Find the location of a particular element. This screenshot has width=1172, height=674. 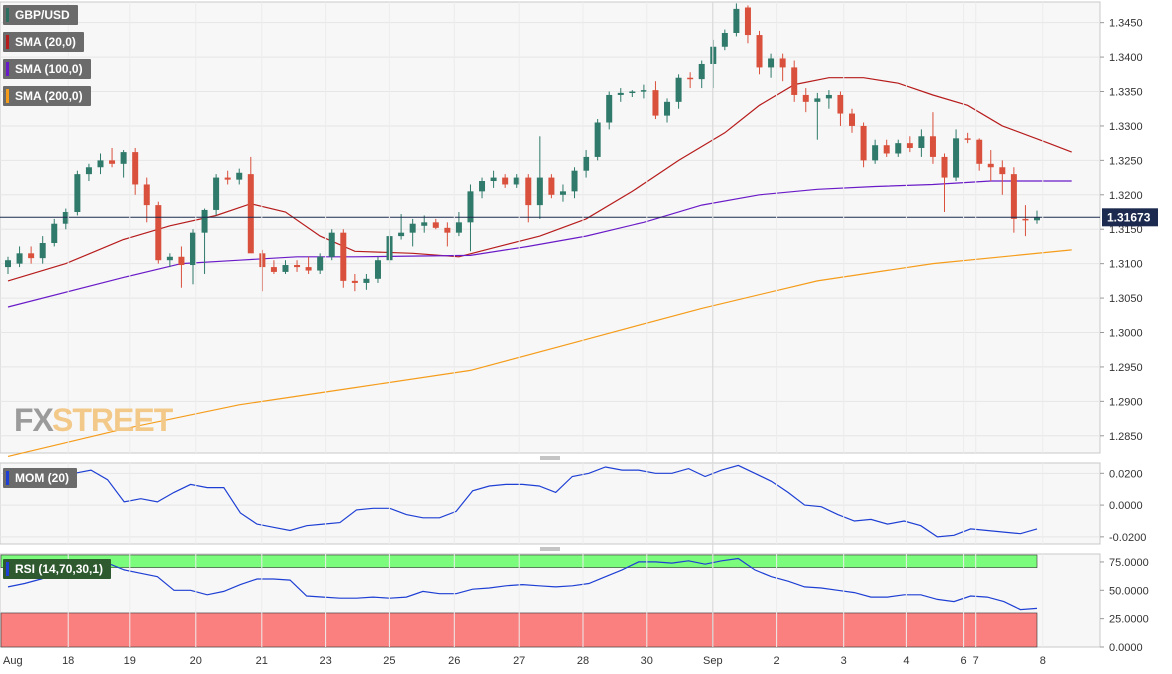

price-tick-label: 1.3100 is located at coordinates (1126, 265).